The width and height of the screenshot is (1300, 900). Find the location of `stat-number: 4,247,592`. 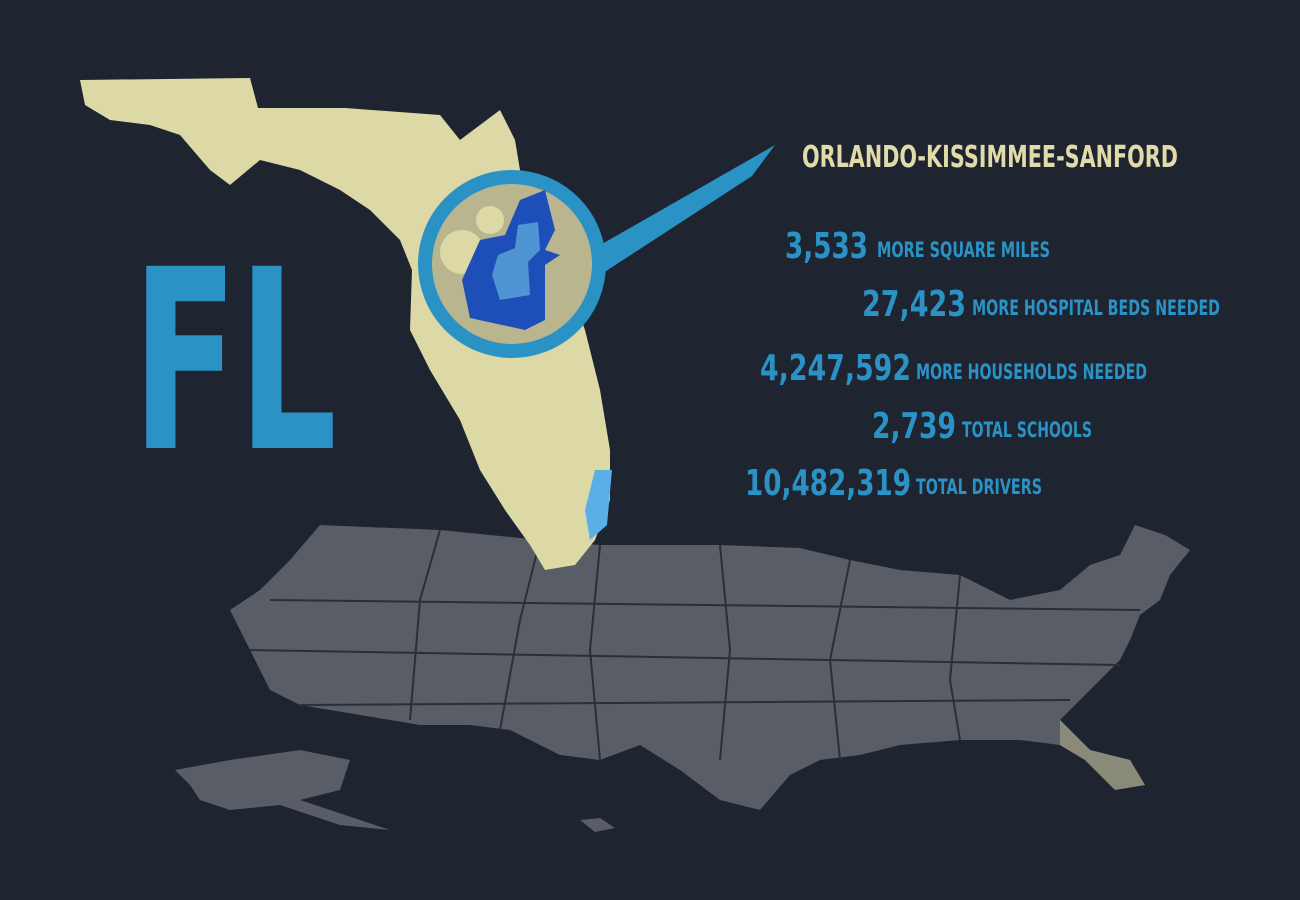

stat-number: 4,247,592 is located at coordinates (835, 368).